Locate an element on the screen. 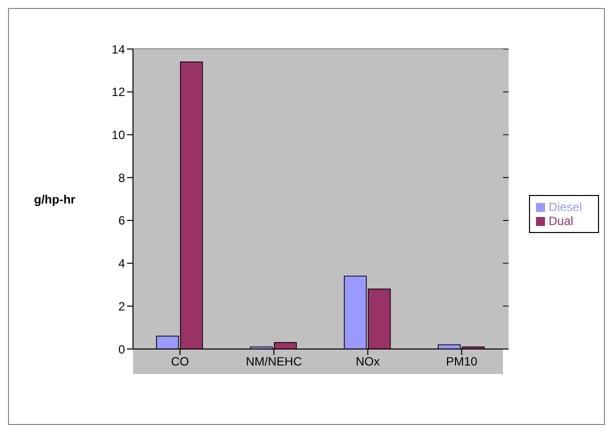  y-tick-label: 2 is located at coordinates (122, 306).